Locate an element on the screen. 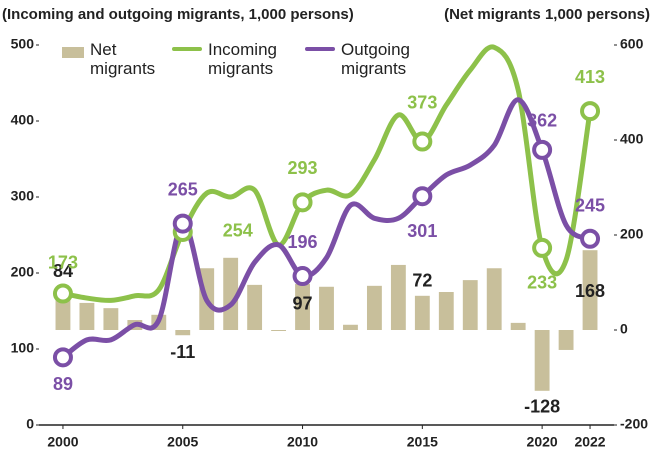 The width and height of the screenshot is (654, 456). data-label: 301 is located at coordinates (422, 231).